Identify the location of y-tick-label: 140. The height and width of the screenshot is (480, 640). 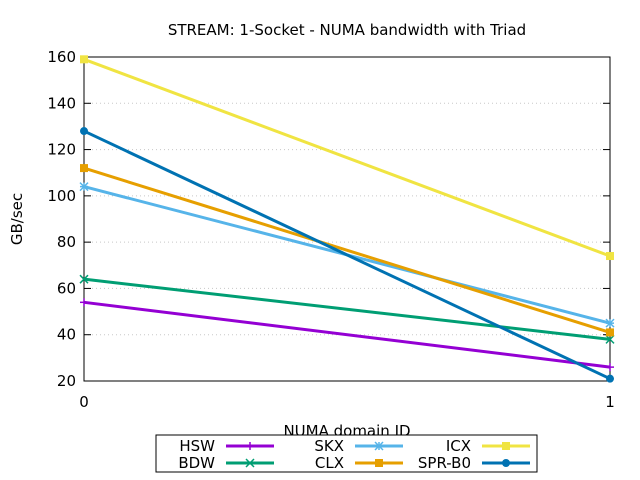
(61, 103).